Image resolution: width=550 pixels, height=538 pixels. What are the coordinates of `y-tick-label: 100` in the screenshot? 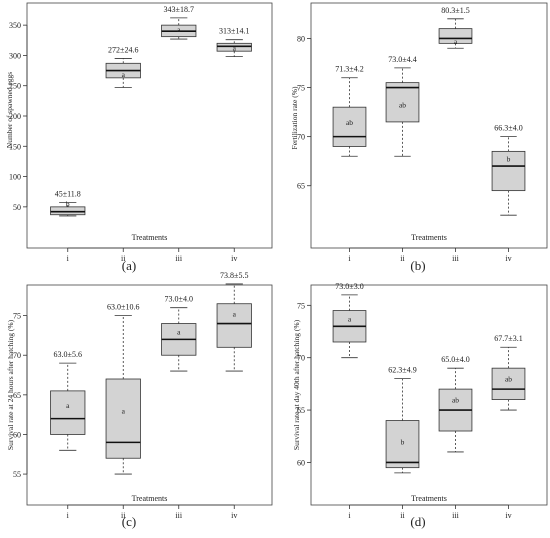 It's located at (15, 177).